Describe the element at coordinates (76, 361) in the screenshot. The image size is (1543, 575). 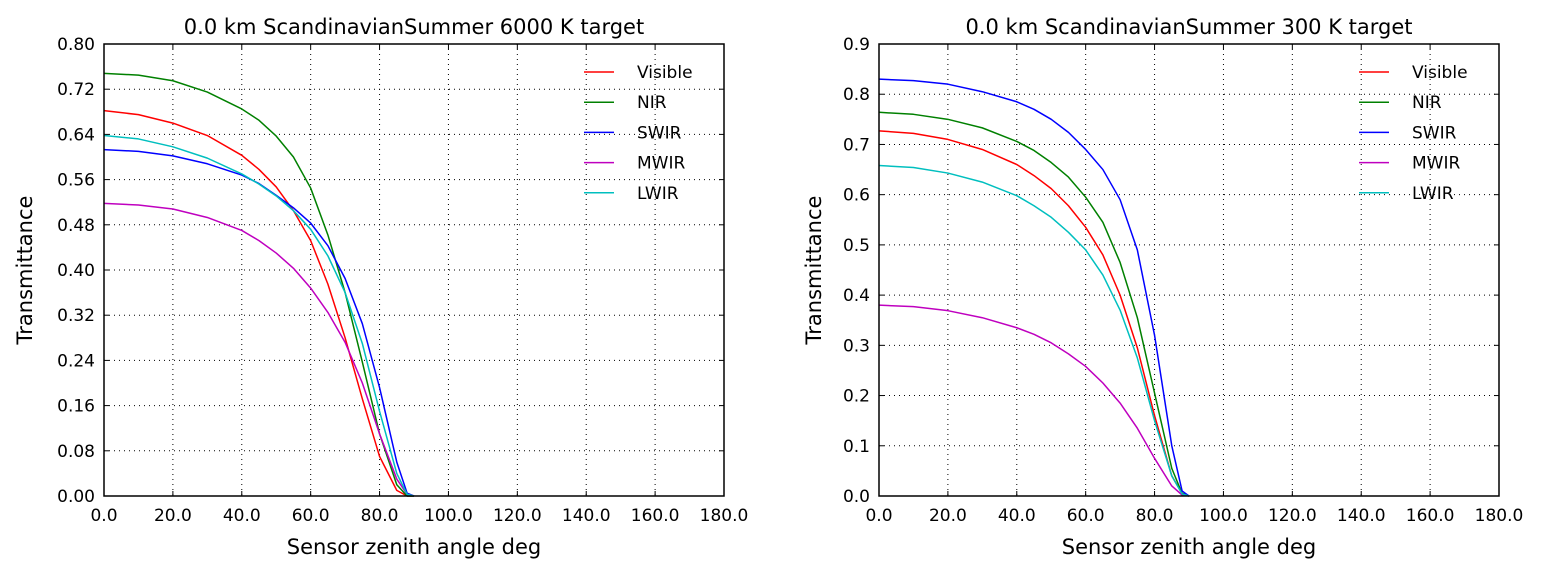
I see `y-tick-label: 0.24` at that location.